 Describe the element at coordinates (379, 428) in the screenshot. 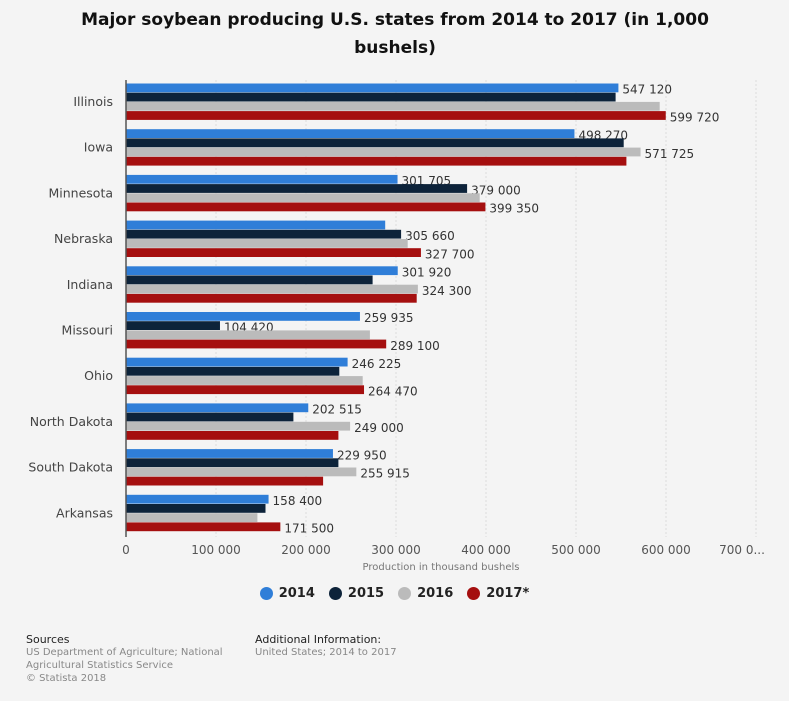

I see `data-label: 249 000` at that location.